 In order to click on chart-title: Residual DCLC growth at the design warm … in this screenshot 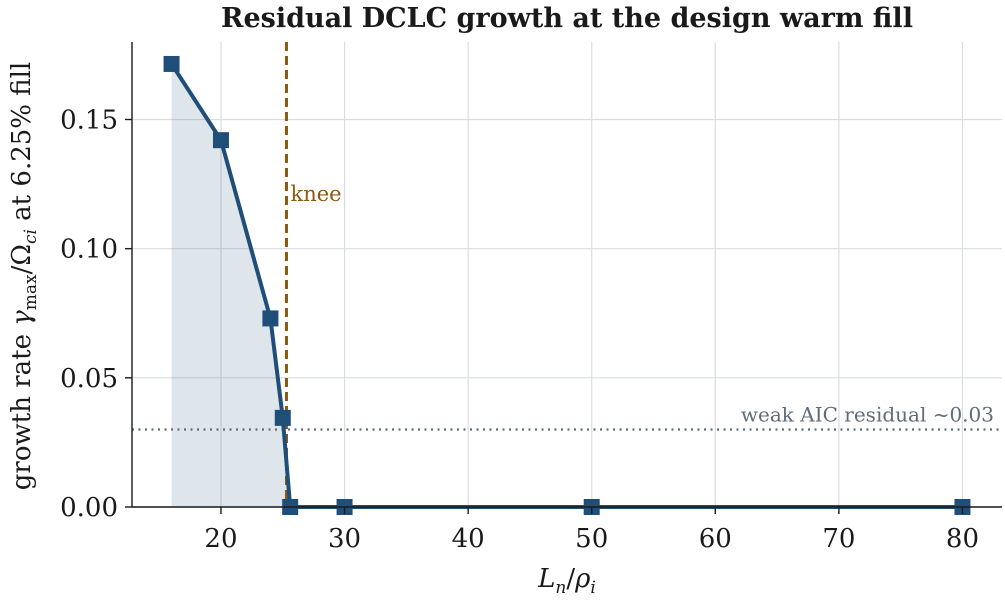, I will do `click(567, 18)`.